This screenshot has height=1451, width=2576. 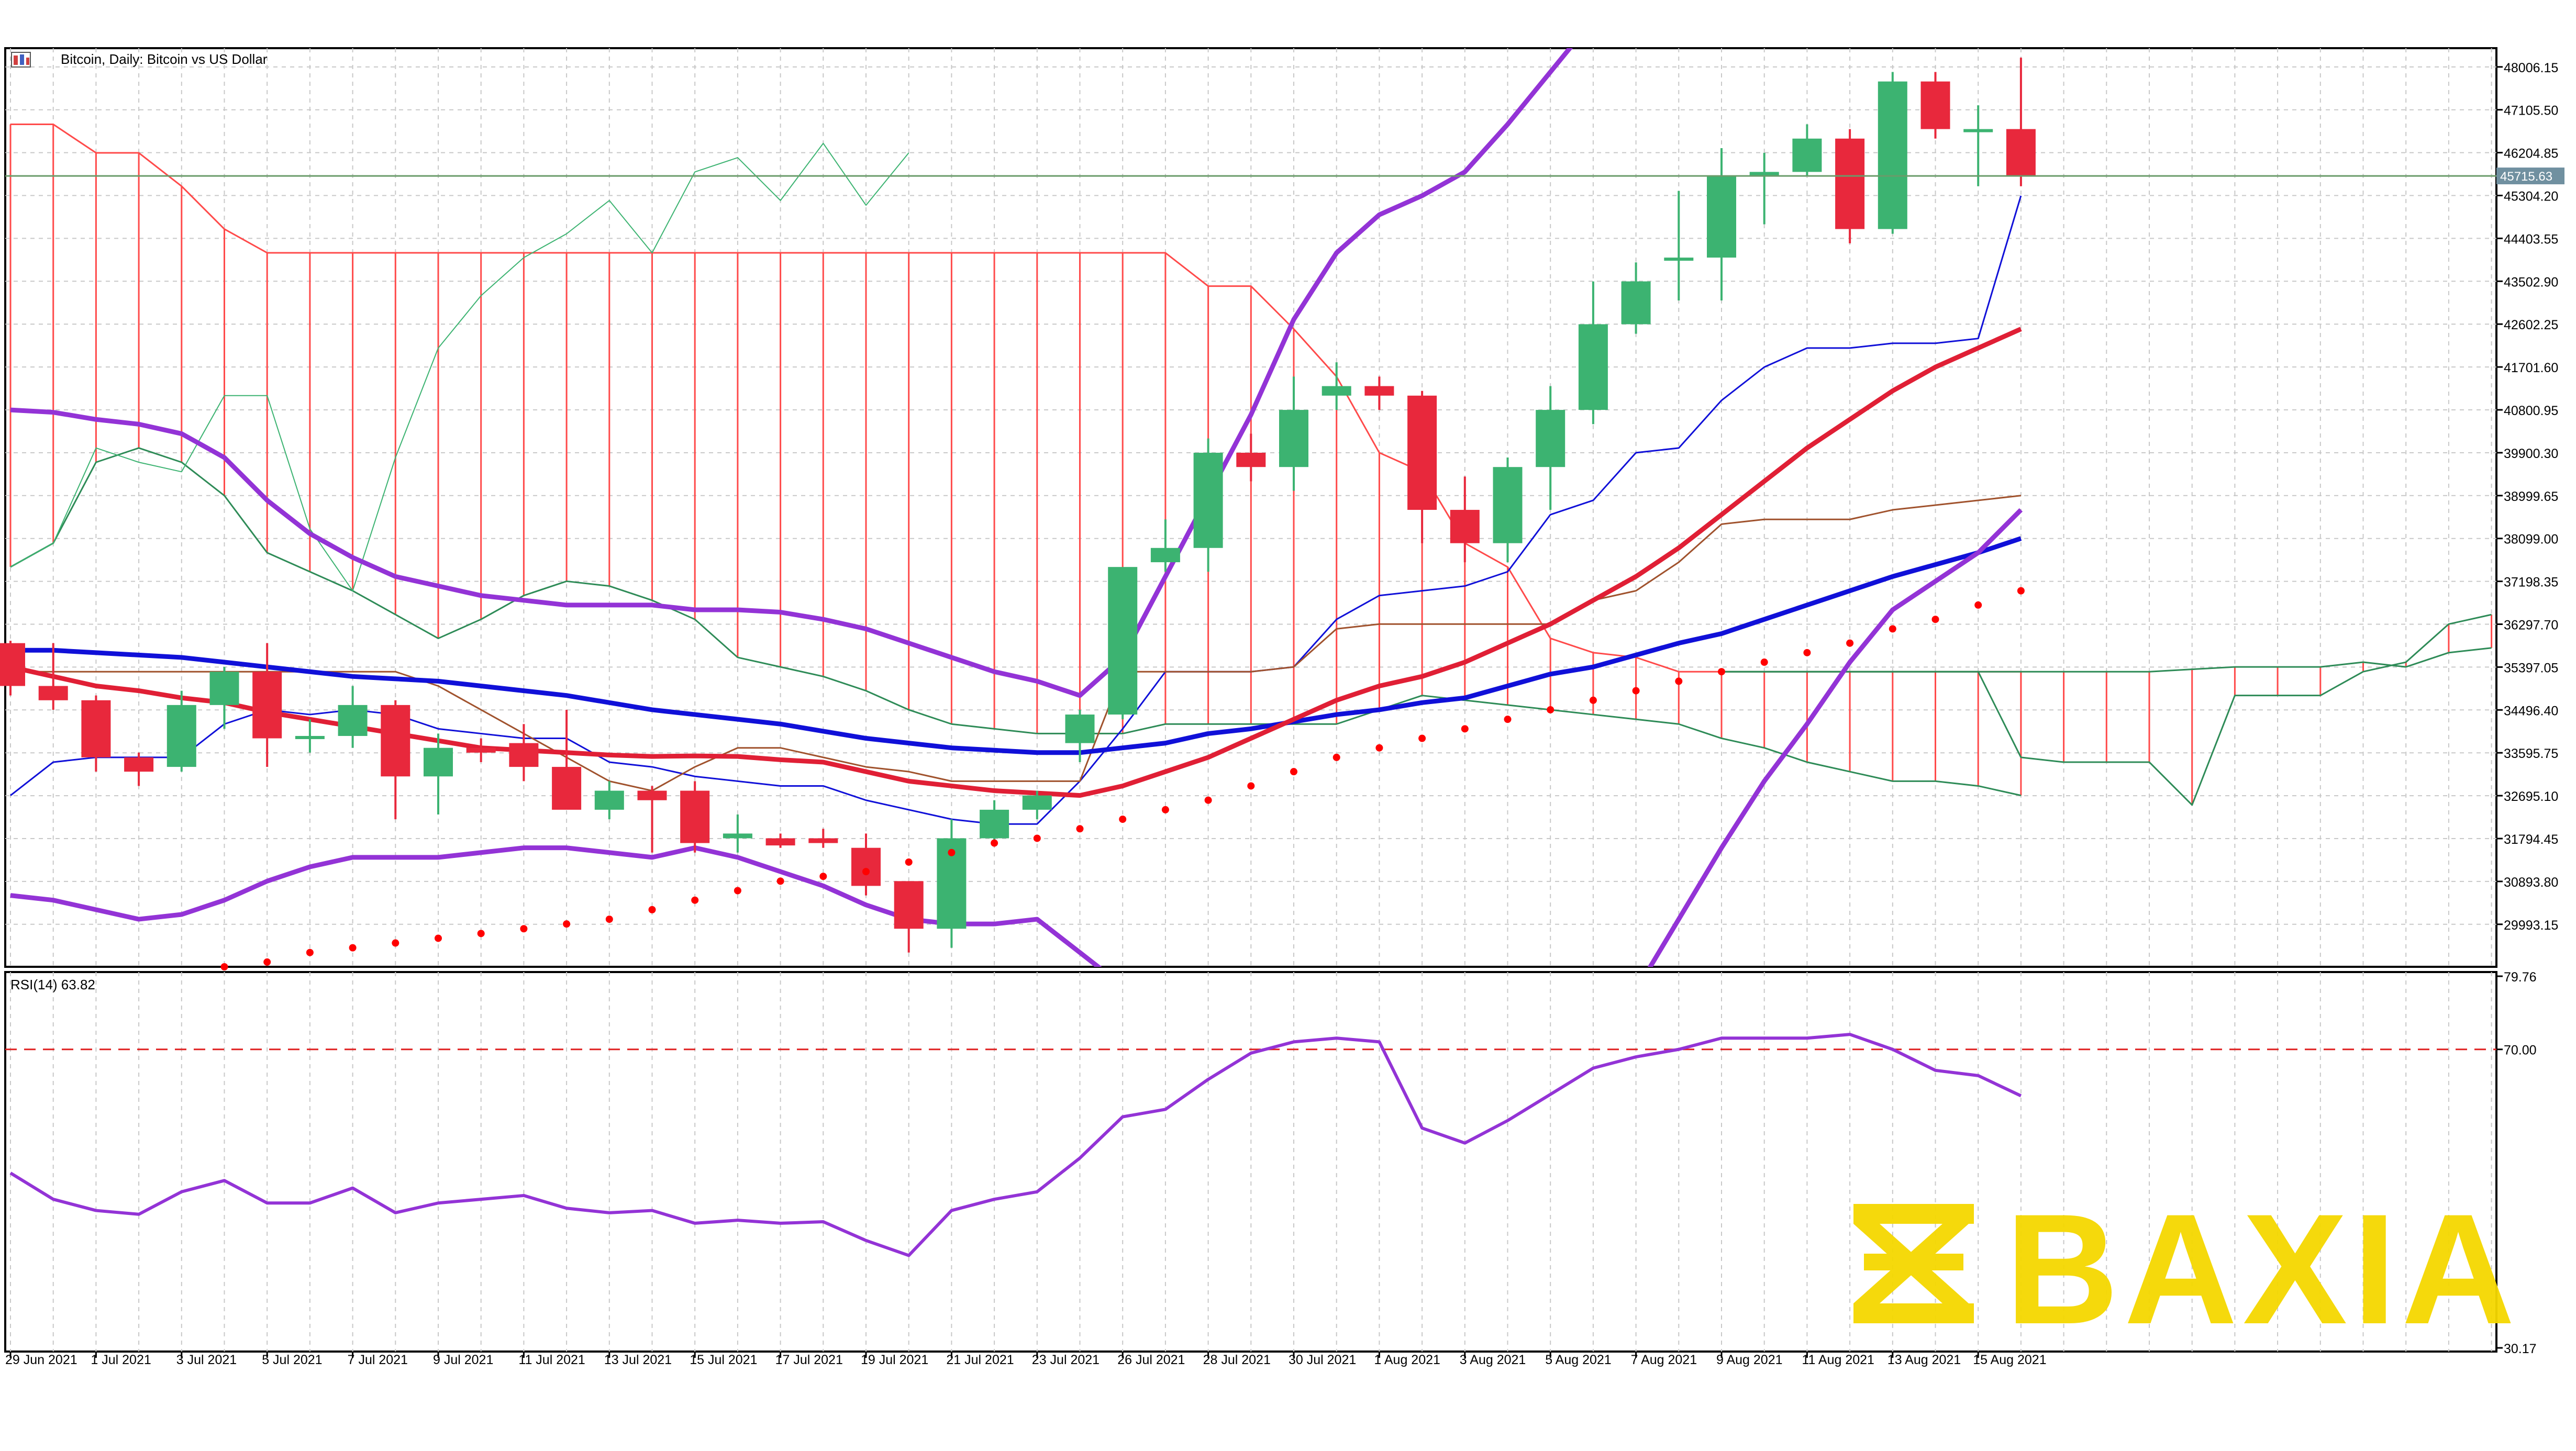 What do you see at coordinates (894, 1360) in the screenshot?
I see `time-tick-label: 19 Jul 2021` at bounding box center [894, 1360].